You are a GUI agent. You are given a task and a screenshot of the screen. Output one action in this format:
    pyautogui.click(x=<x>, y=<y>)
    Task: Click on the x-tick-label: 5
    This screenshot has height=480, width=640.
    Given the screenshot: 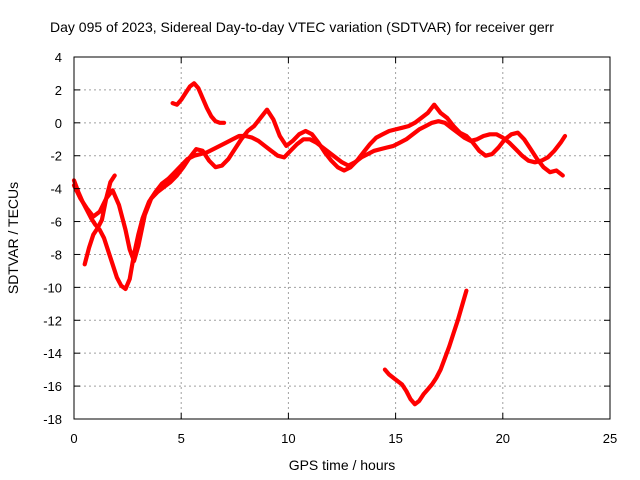 What is the action you would take?
    pyautogui.click(x=181, y=438)
    